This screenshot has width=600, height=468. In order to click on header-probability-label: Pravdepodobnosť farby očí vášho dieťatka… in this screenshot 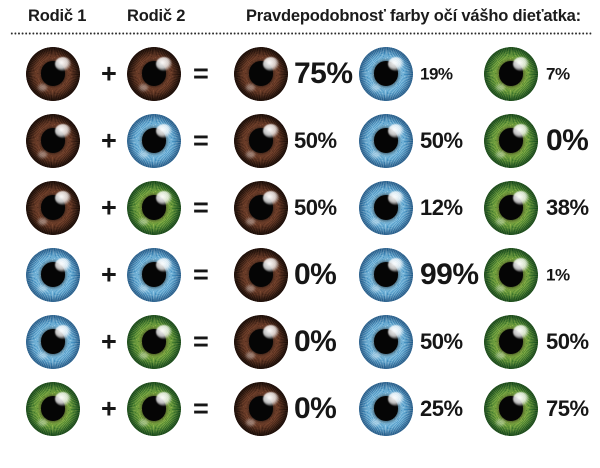, I will do `click(413, 16)`.